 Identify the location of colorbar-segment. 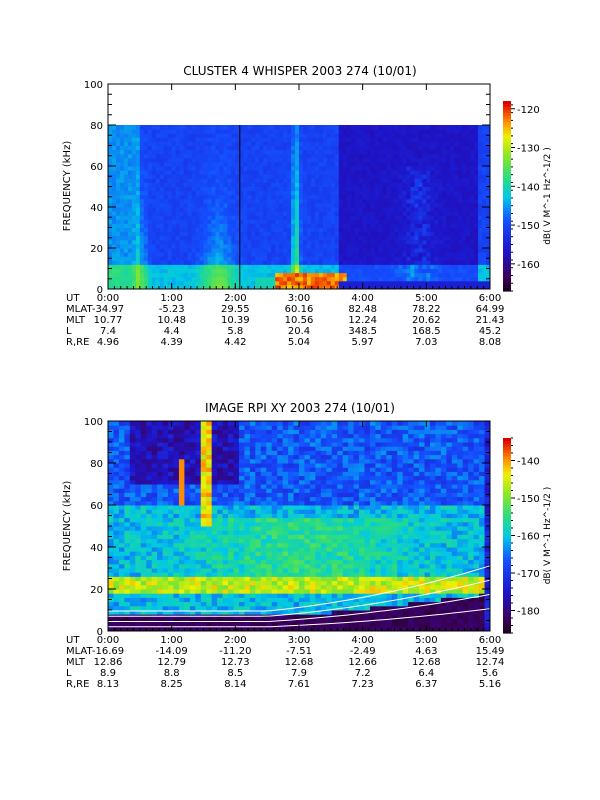
(507, 251).